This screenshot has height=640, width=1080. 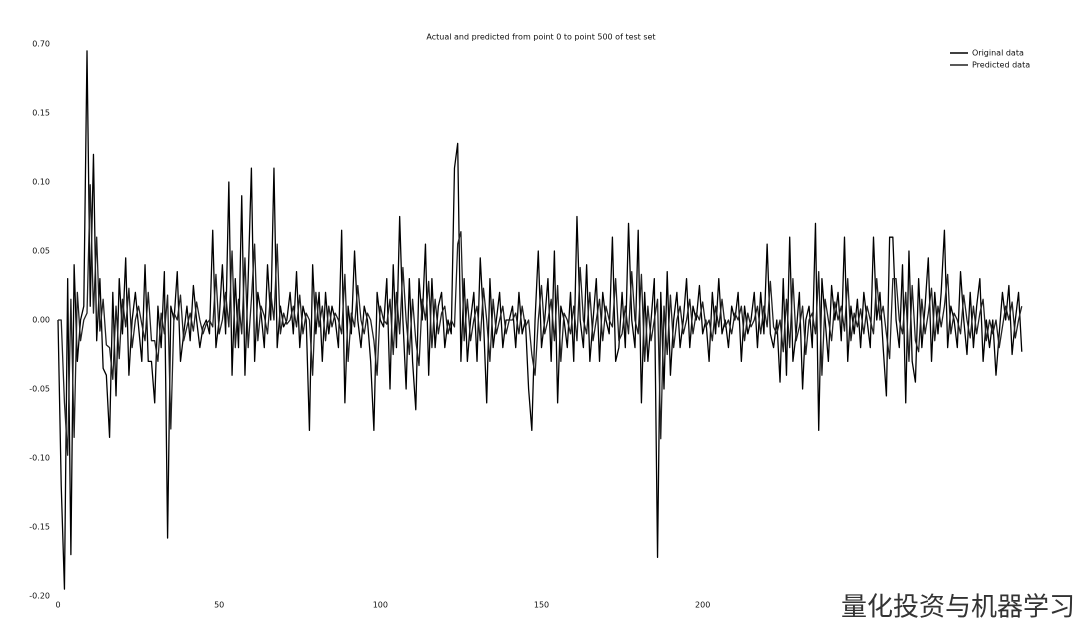 What do you see at coordinates (380, 605) in the screenshot?
I see `x-tick-label: 100` at bounding box center [380, 605].